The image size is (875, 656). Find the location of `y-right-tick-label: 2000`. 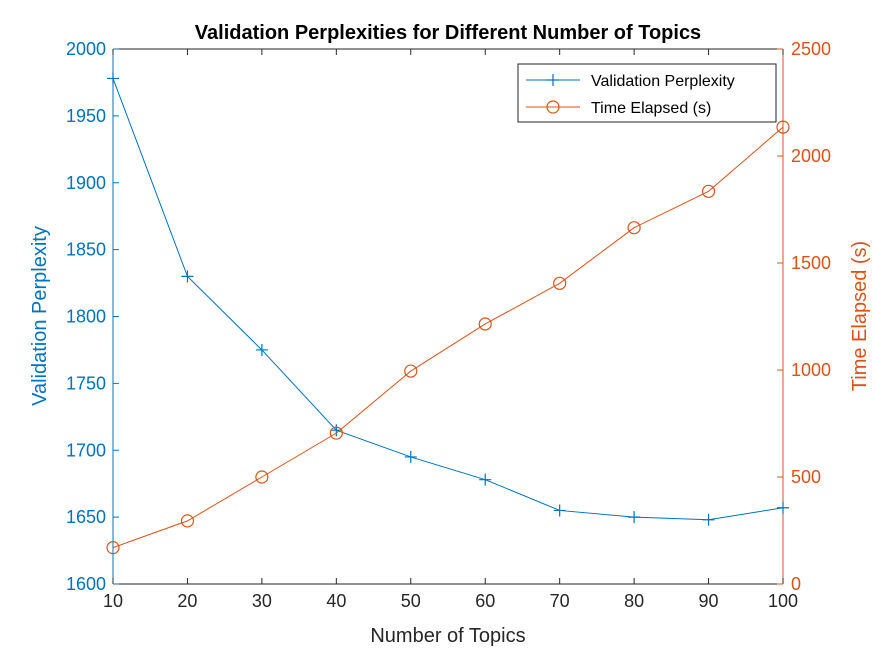

y-right-tick-label: 2000 is located at coordinates (811, 156).